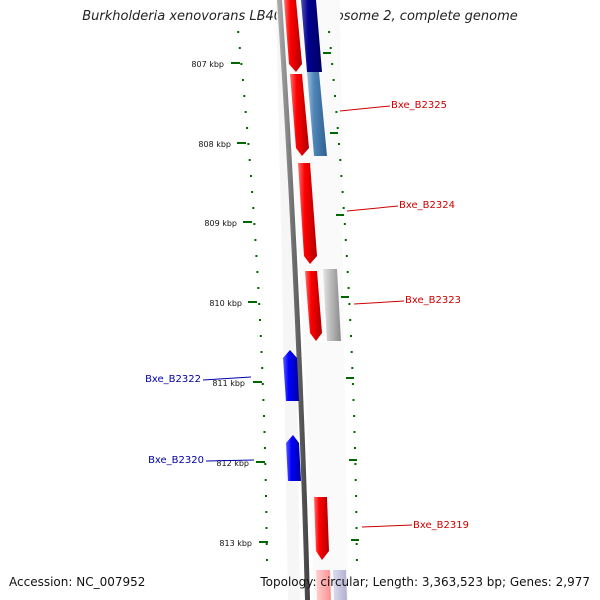 The image size is (600, 600). Describe the element at coordinates (235, 543) in the screenshot. I see `kbp-label: 813 kbp` at that location.